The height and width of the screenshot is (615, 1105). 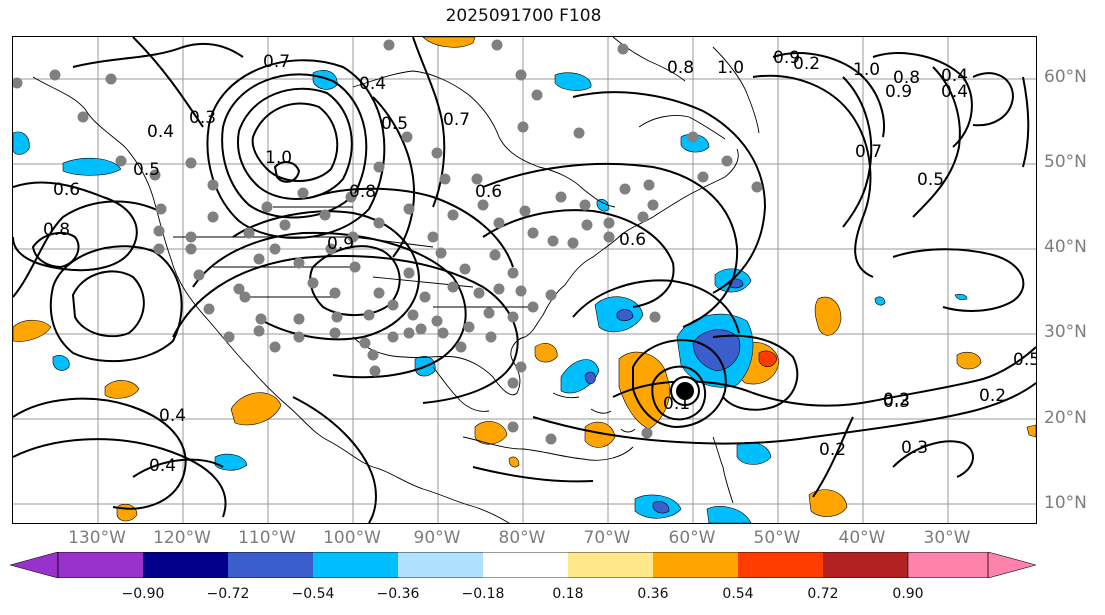 I want to click on lat-label-20n: 20°N, so click(x=1065, y=418).